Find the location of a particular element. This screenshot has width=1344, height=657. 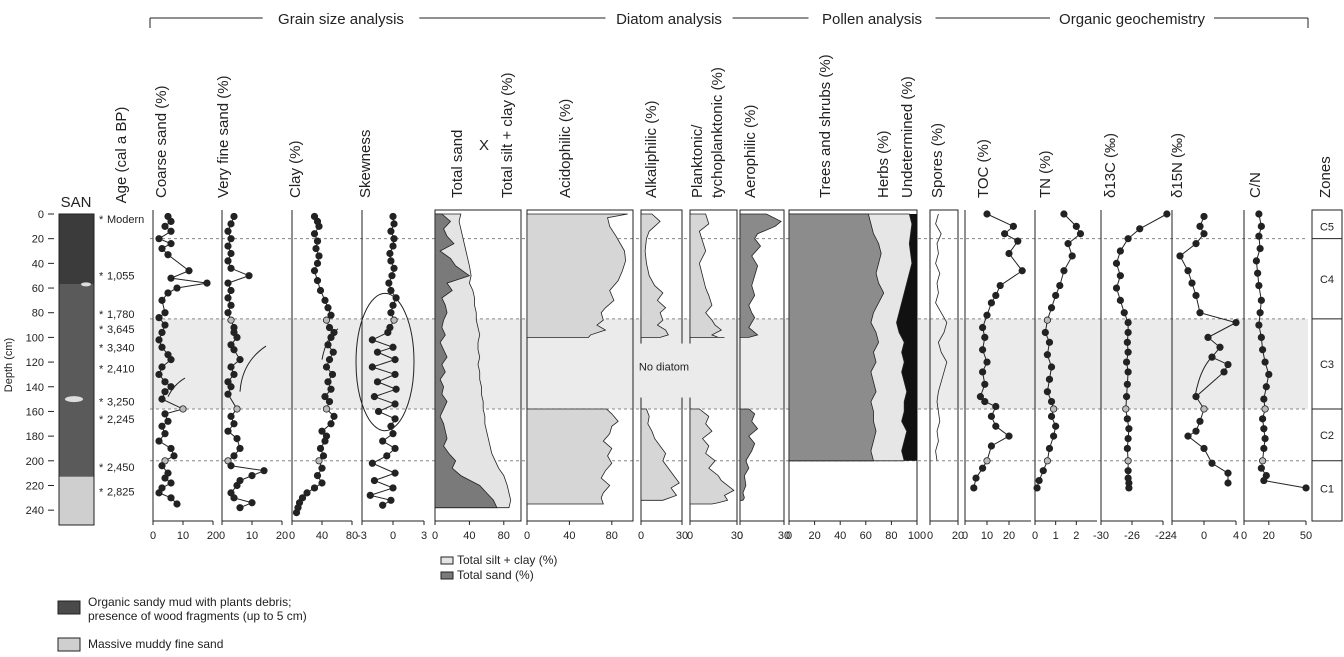

column-label: Trees and shrubs (%) is located at coordinates (825, 126).